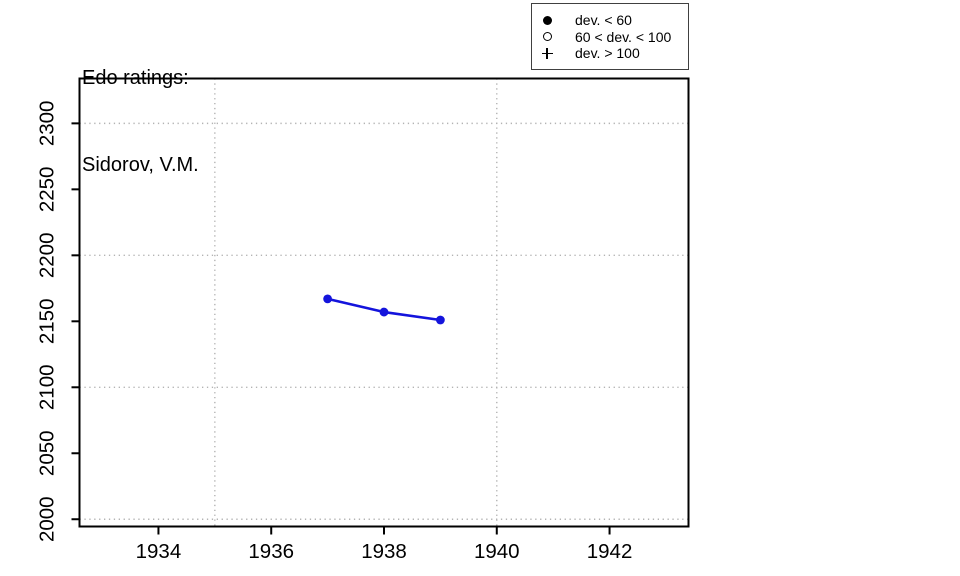  I want to click on y-tick-label: 2300, so click(47, 124).